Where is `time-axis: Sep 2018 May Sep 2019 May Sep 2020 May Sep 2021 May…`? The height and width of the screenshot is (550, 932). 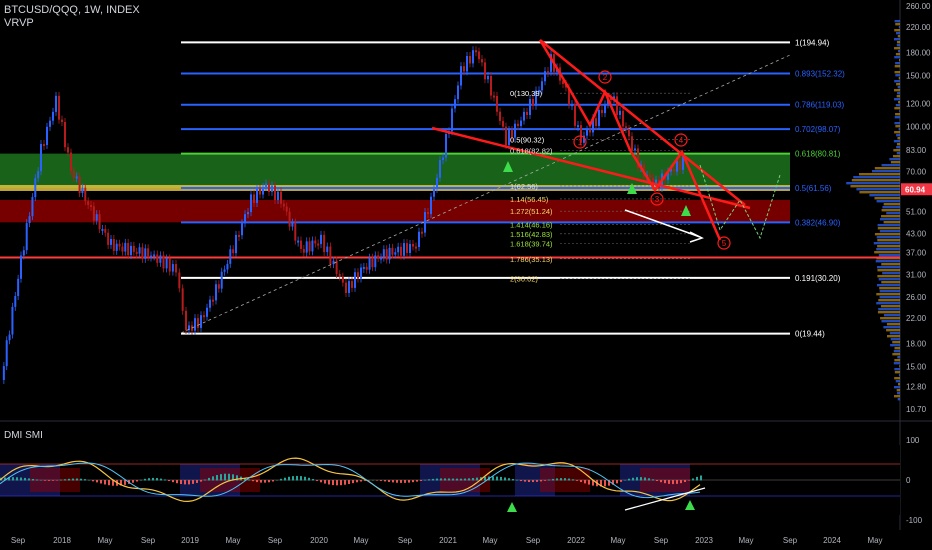
time-axis: Sep 2018 May Sep 2019 May Sep 2020 May Sep 2021 May… is located at coordinates (447, 540).